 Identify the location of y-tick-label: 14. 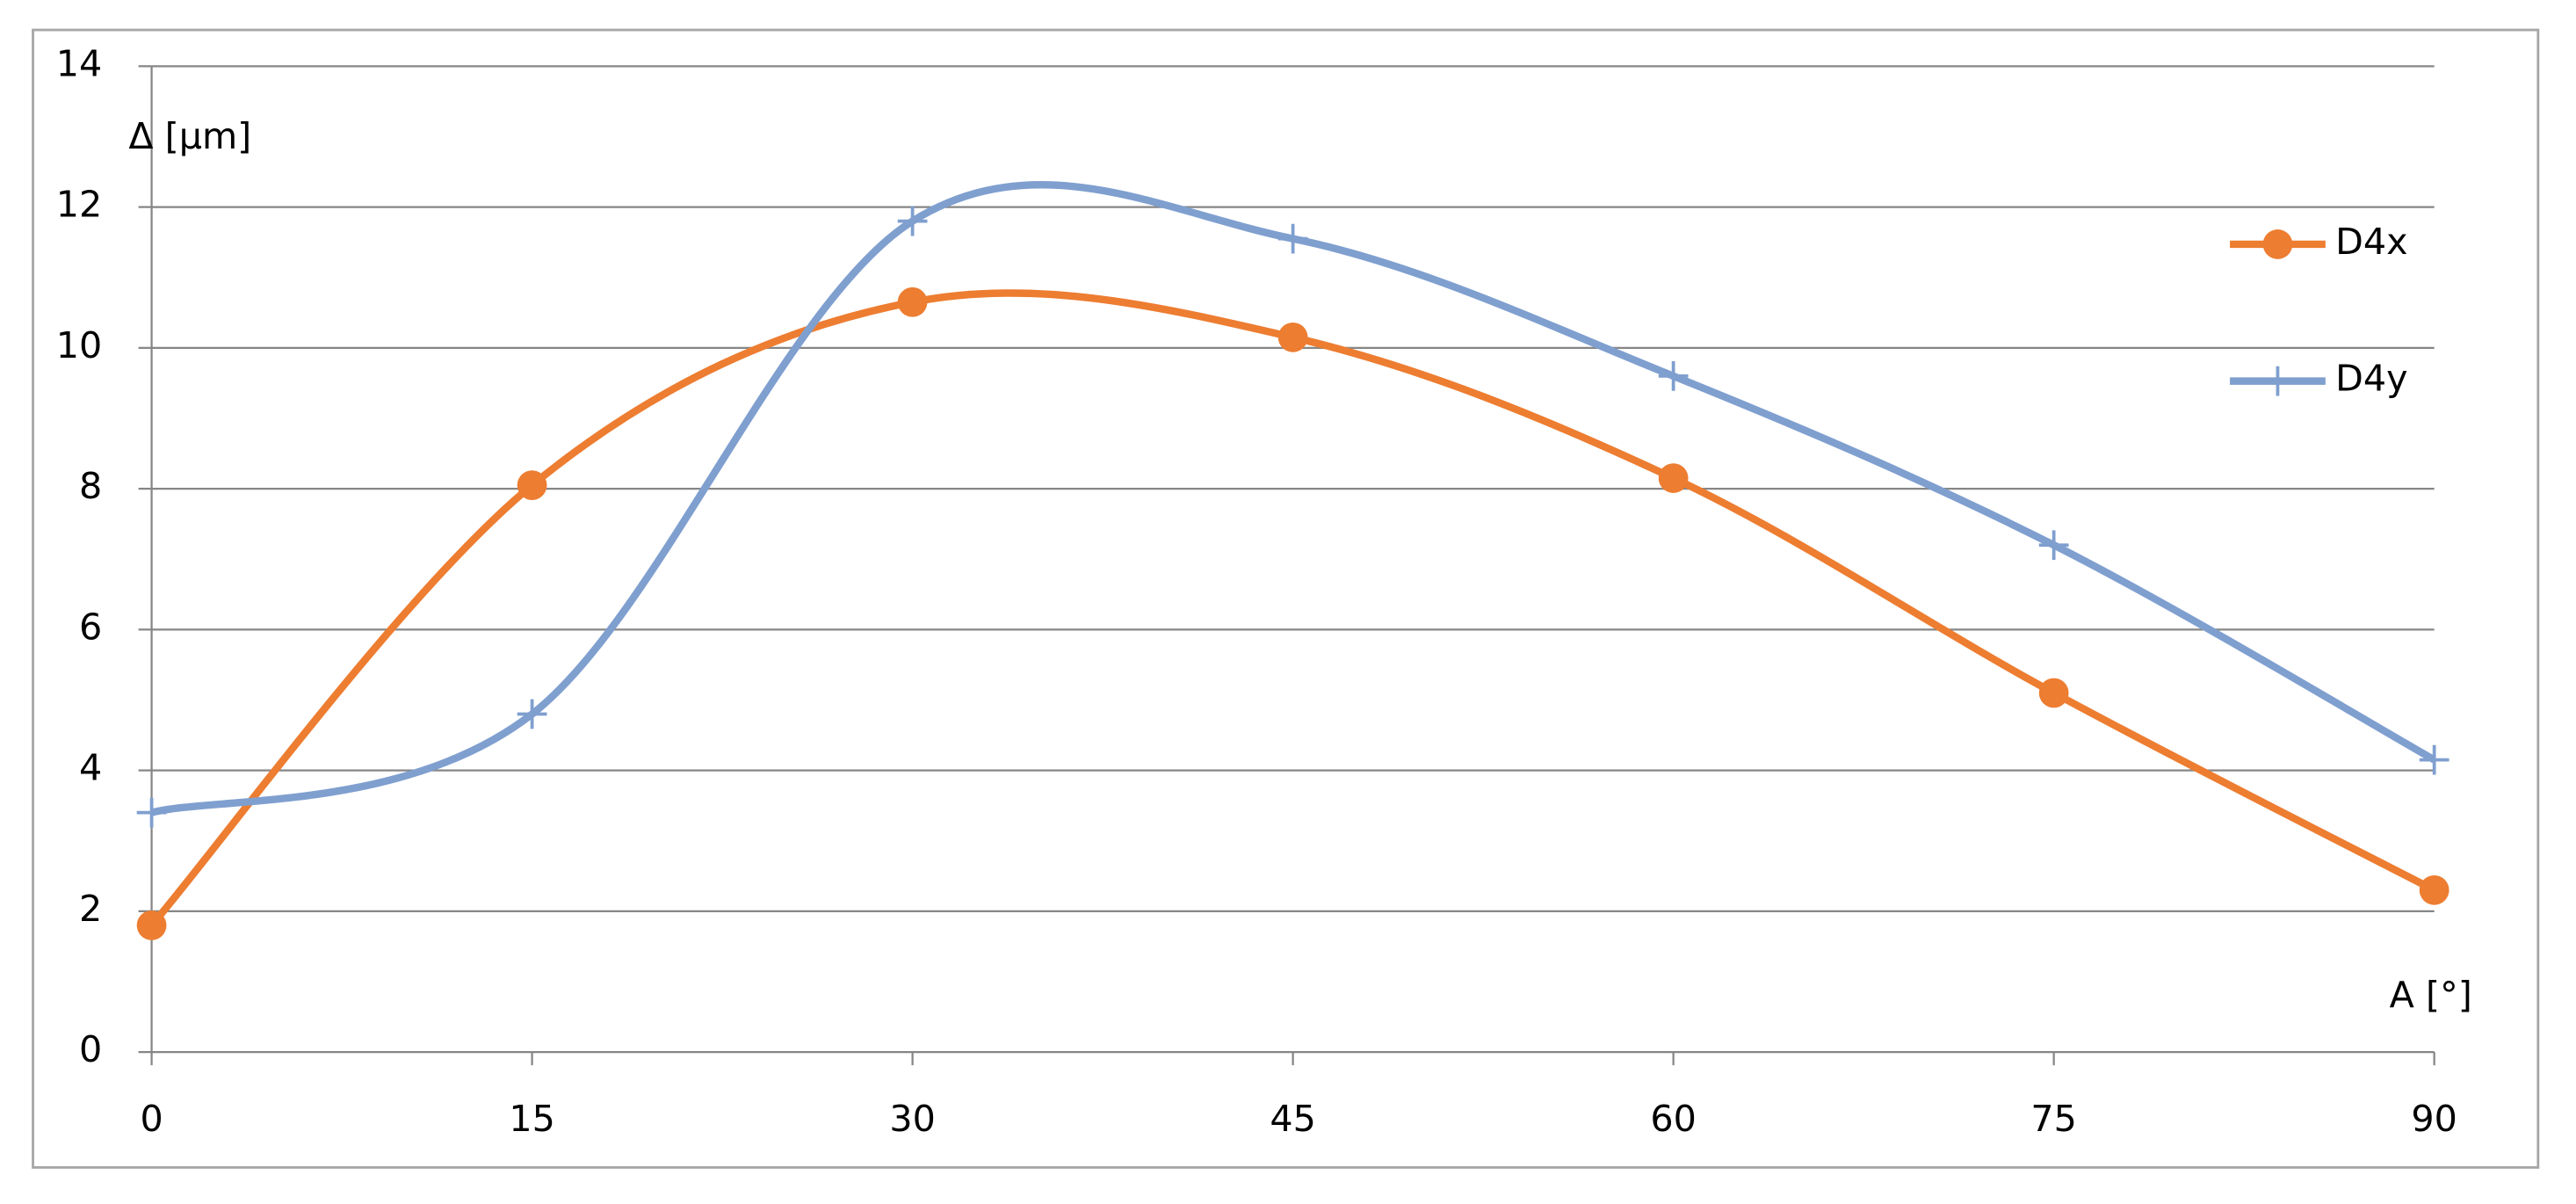
(79, 63).